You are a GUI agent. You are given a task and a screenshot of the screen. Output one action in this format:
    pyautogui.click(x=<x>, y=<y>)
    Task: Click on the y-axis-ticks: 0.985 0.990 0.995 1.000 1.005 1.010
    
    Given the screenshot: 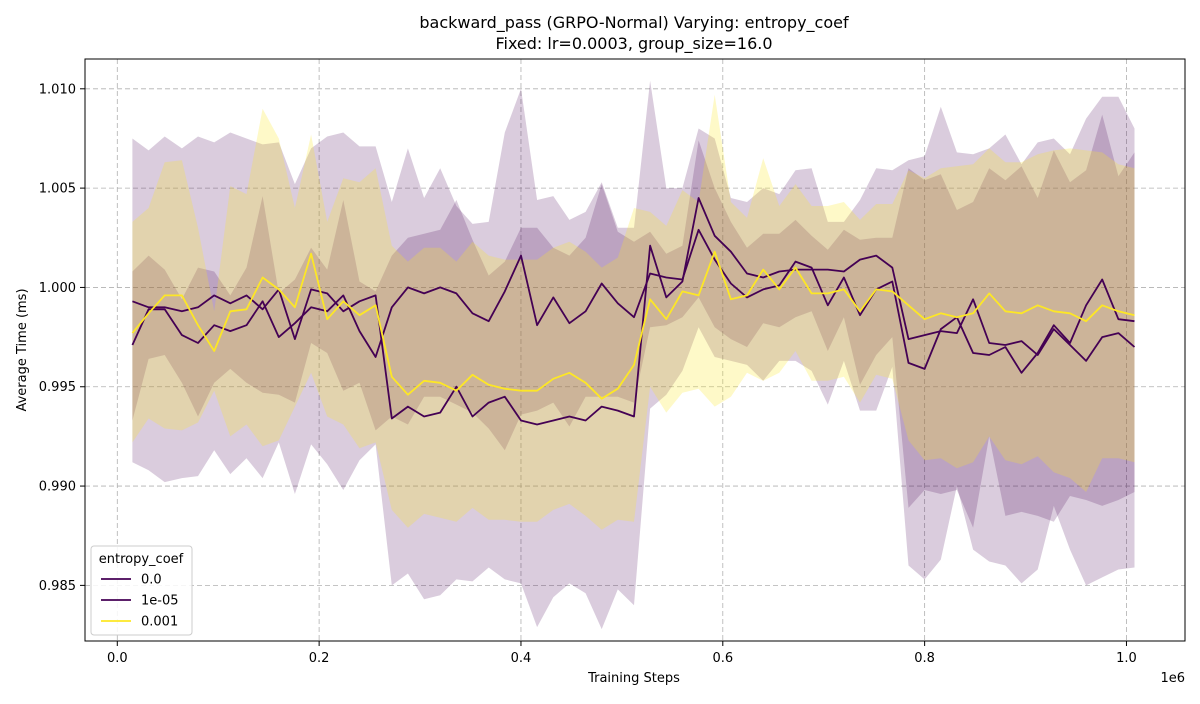 What is the action you would take?
    pyautogui.click(x=62, y=338)
    